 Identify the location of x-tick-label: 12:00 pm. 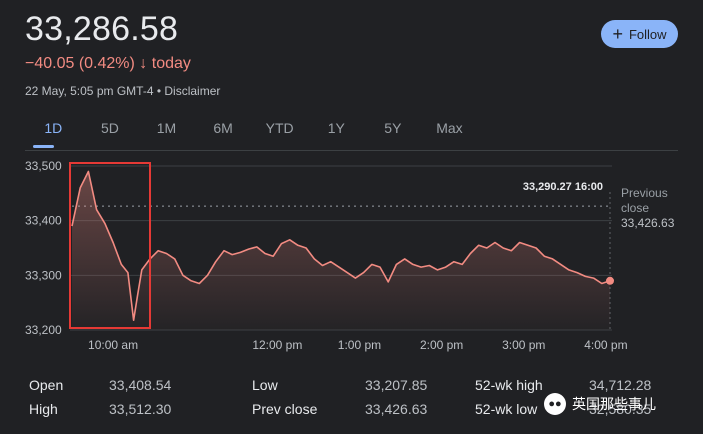
(277, 345).